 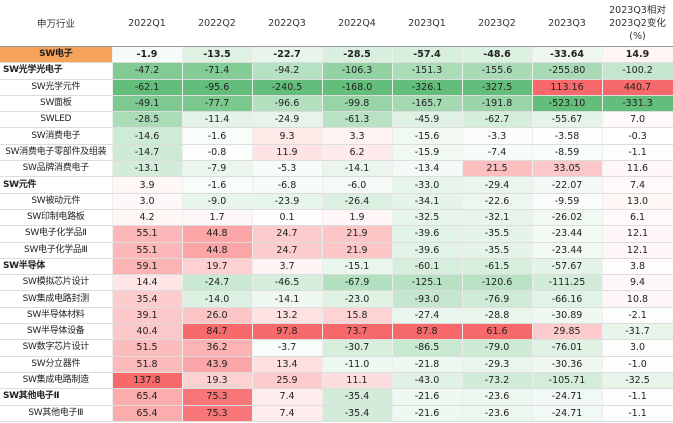 I want to click on value-cell: 6.2, so click(x=357, y=153).